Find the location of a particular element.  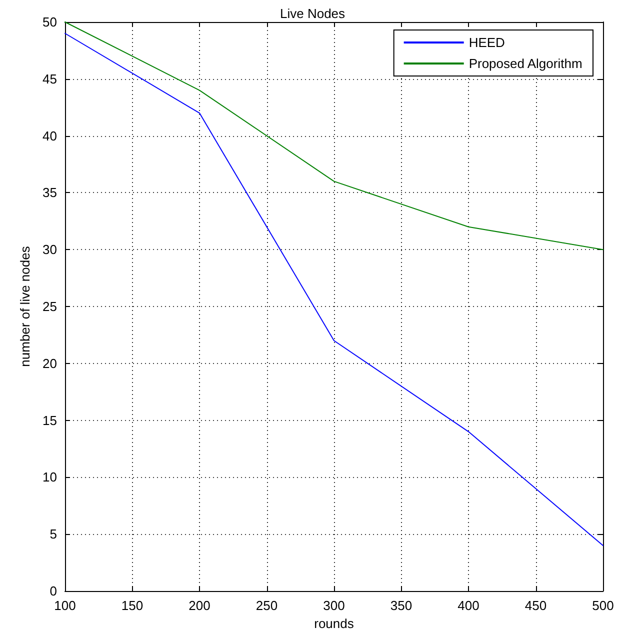

x-tick-label: 100 is located at coordinates (65, 605).